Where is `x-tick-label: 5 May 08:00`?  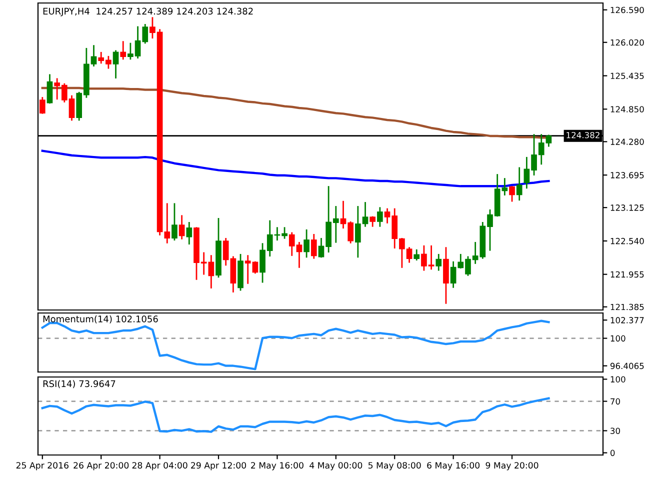 x-tick-label: 5 May 08:00 is located at coordinates (394, 466).